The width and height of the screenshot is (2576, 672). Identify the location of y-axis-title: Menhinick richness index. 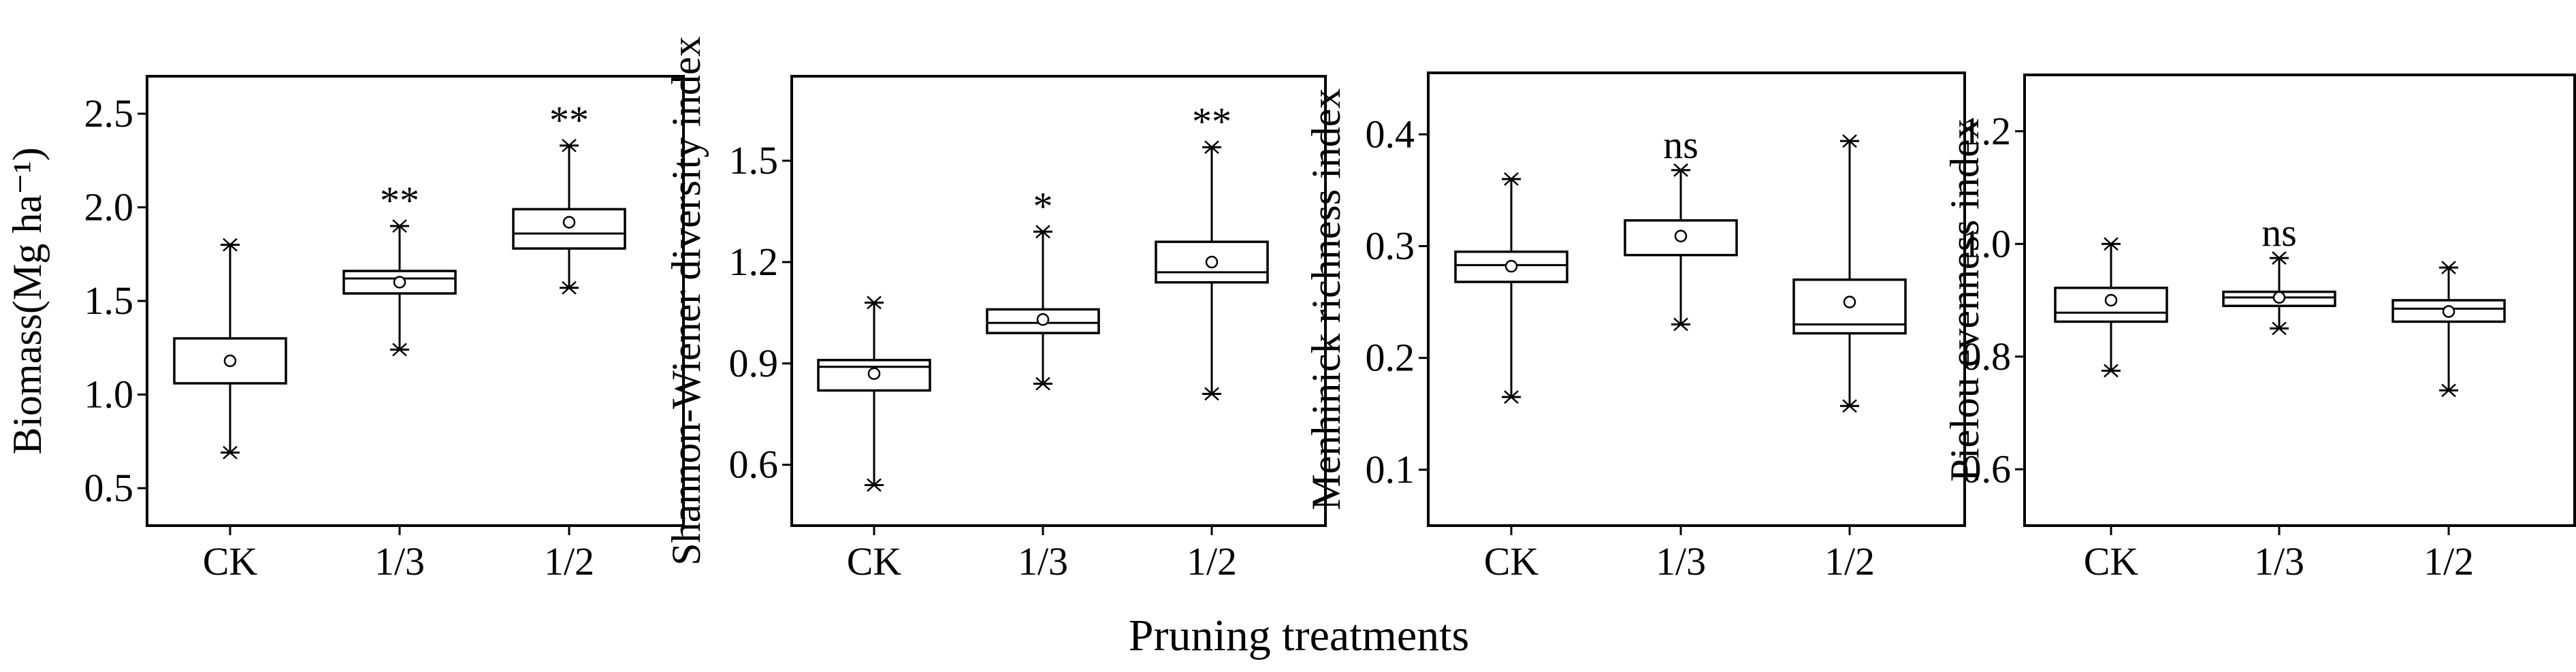
(1327, 300).